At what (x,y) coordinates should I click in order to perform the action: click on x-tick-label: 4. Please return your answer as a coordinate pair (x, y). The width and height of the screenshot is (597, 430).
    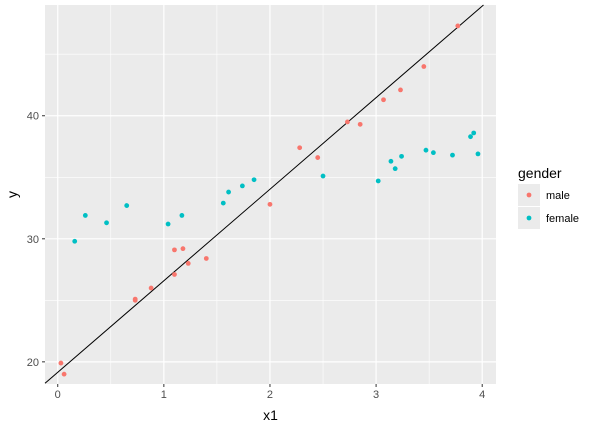
    Looking at the image, I should click on (482, 395).